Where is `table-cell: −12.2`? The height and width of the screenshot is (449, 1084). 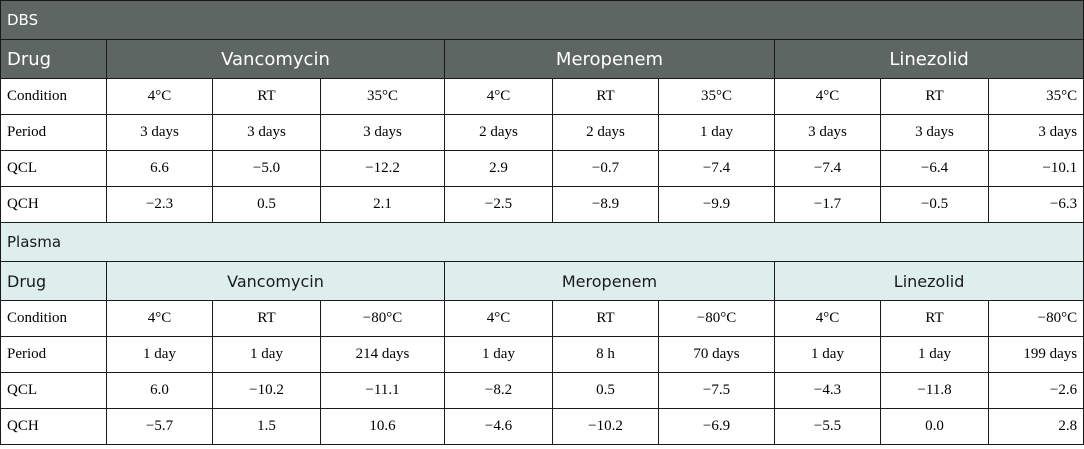 table-cell: −12.2 is located at coordinates (382, 168).